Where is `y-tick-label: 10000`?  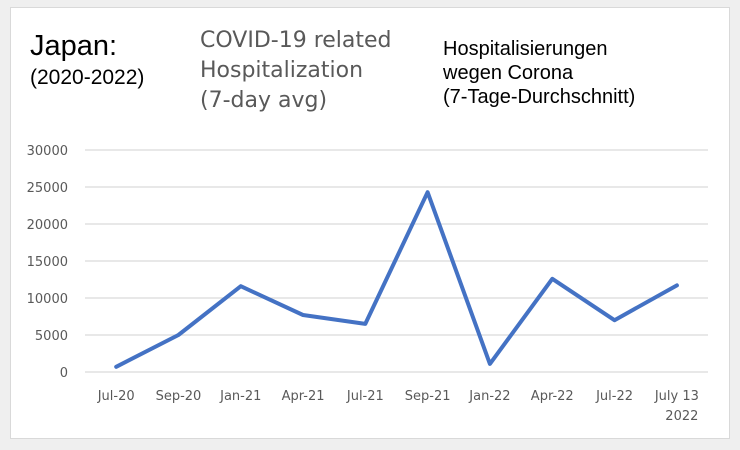 y-tick-label: 10000 is located at coordinates (47, 299).